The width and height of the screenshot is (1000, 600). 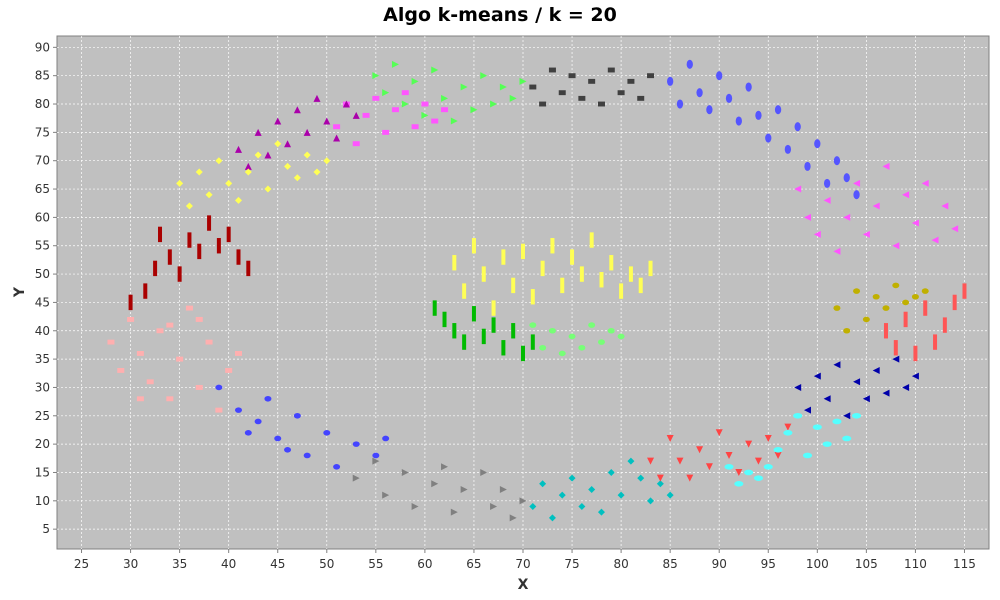 I want to click on y-tick-label: 90, so click(x=42, y=47).